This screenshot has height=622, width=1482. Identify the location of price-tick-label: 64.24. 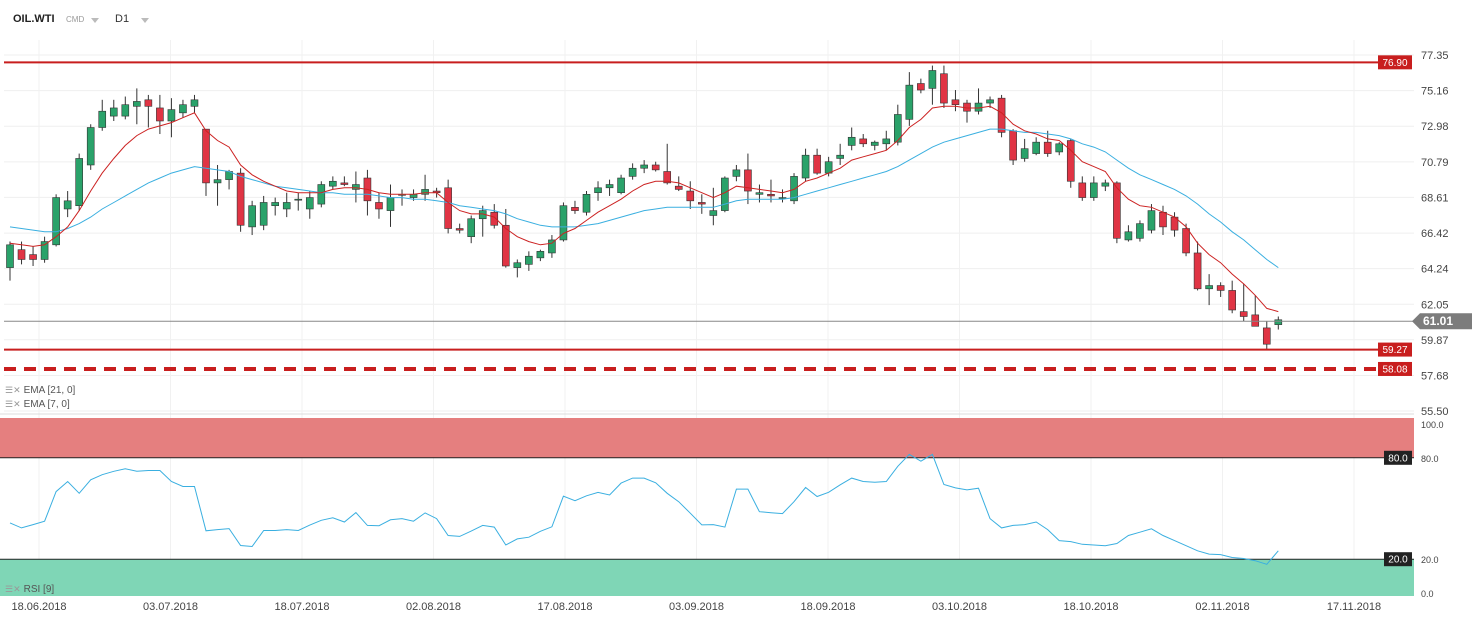
(1435, 270).